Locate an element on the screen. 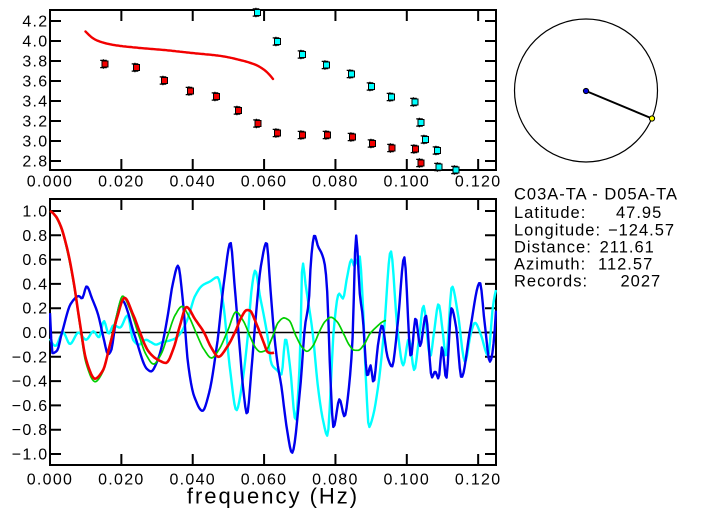 This screenshot has width=703, height=519. svg-text: 3.8 is located at coordinates (35, 62).